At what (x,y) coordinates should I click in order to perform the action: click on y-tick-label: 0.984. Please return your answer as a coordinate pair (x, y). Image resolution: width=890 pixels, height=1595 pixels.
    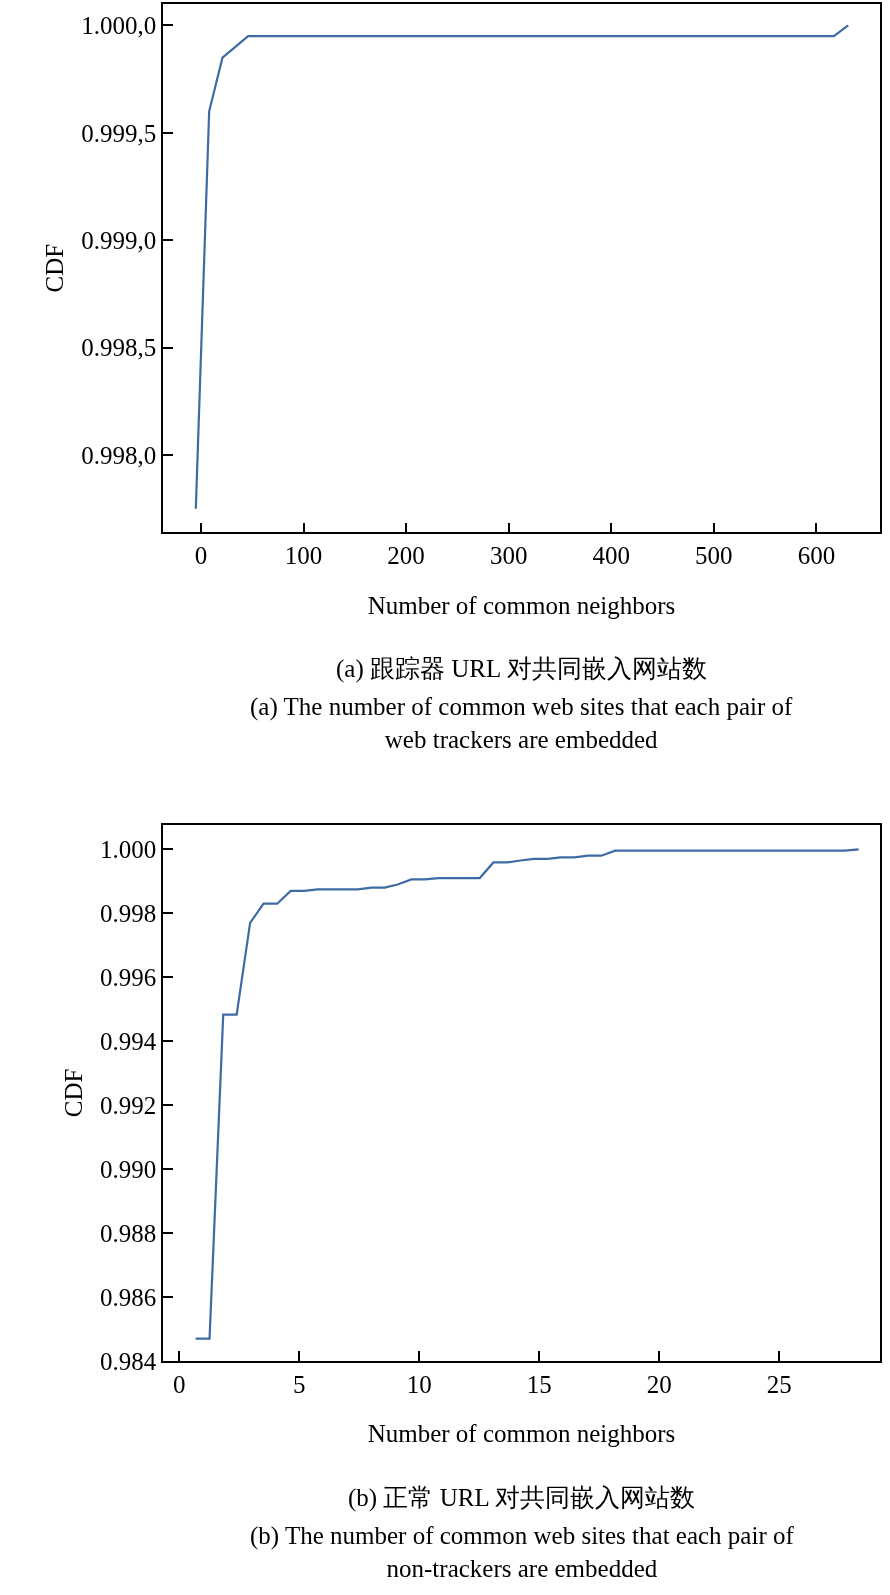
    Looking at the image, I should click on (128, 1361).